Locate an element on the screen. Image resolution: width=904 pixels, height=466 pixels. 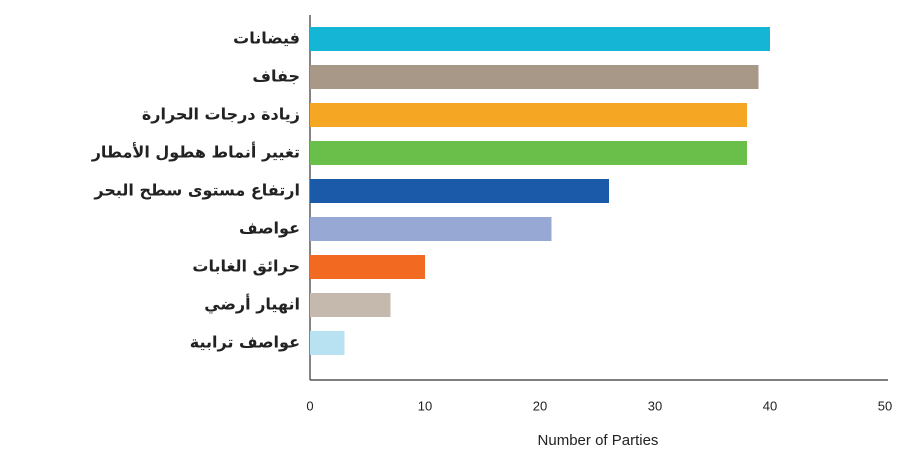
y-tick-label: فيضانات is located at coordinates (266, 38).